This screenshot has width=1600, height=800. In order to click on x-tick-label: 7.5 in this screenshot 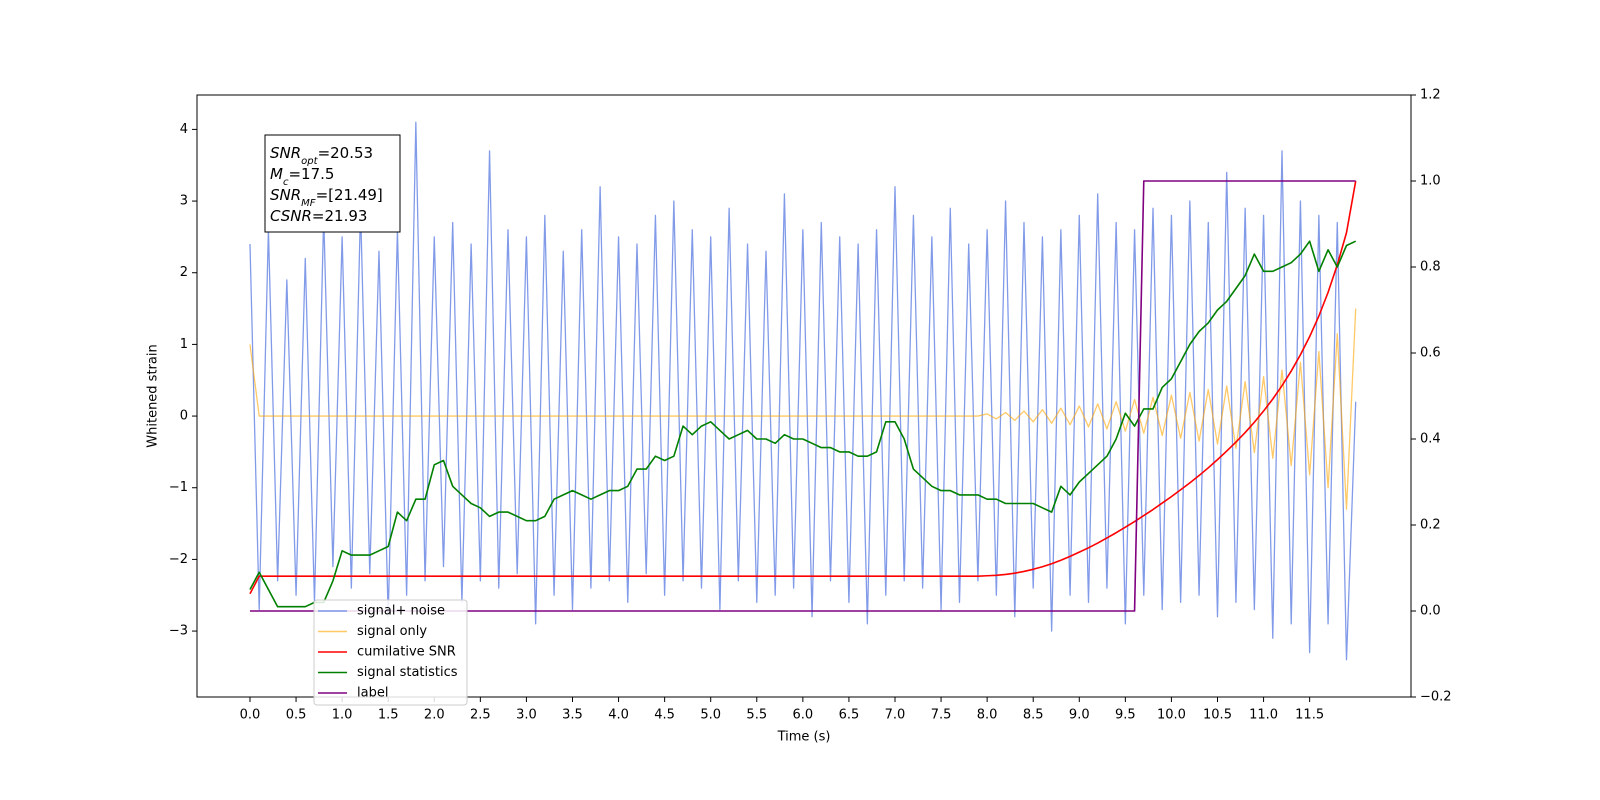, I will do `click(941, 715)`.